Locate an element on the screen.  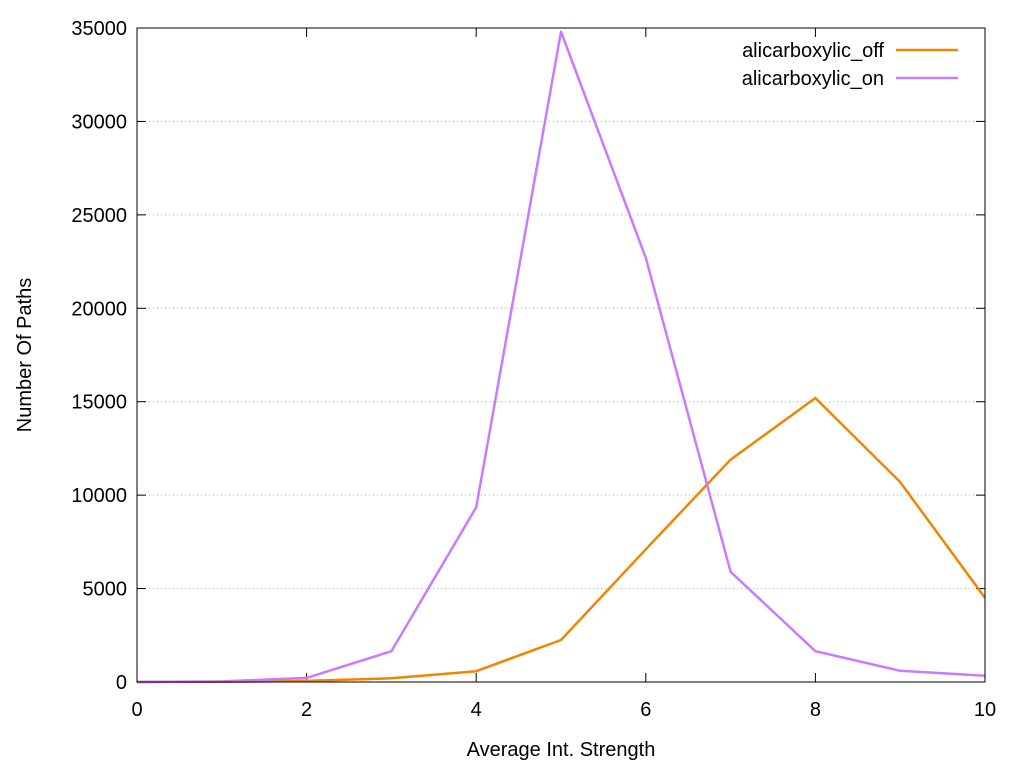
y-tick-label: 30000 is located at coordinates (99, 122).